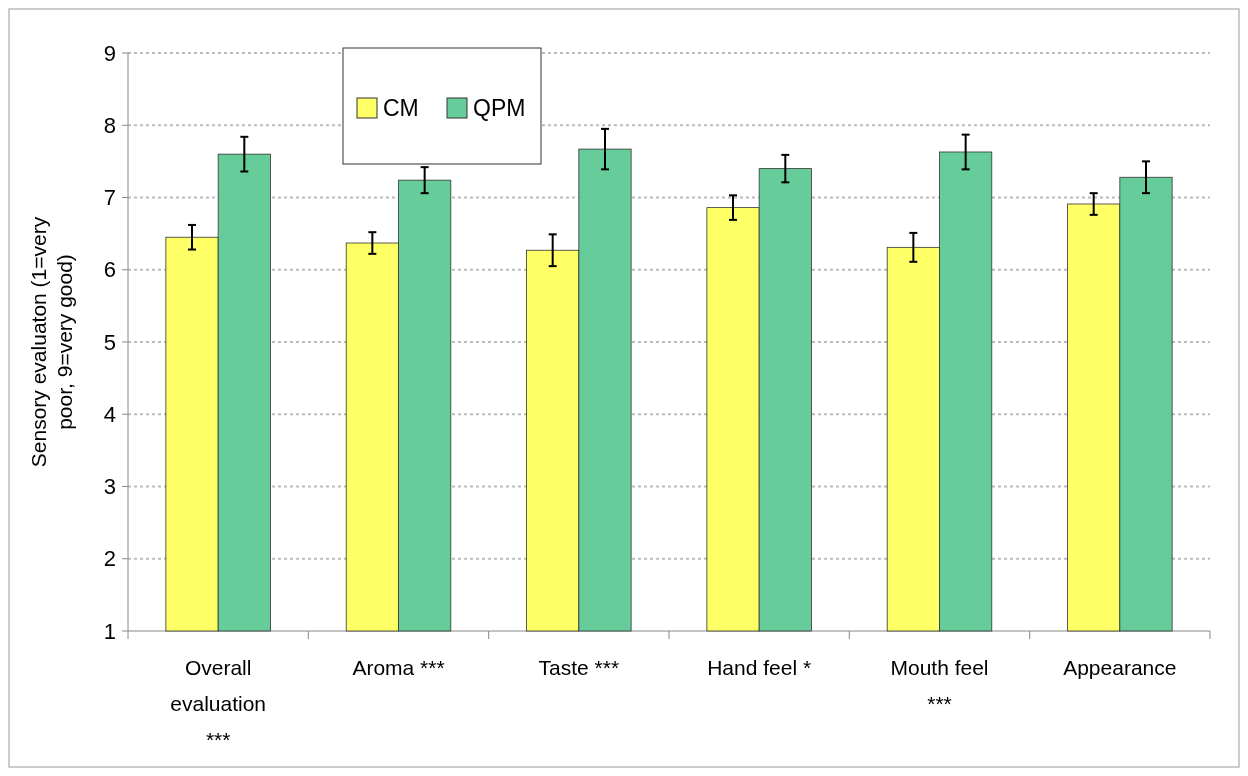 This screenshot has height=776, width=1248. What do you see at coordinates (51, 342) in the screenshot?
I see `y-axis-title: Sensory evaluaton (1=very poor, 9=very good)` at bounding box center [51, 342].